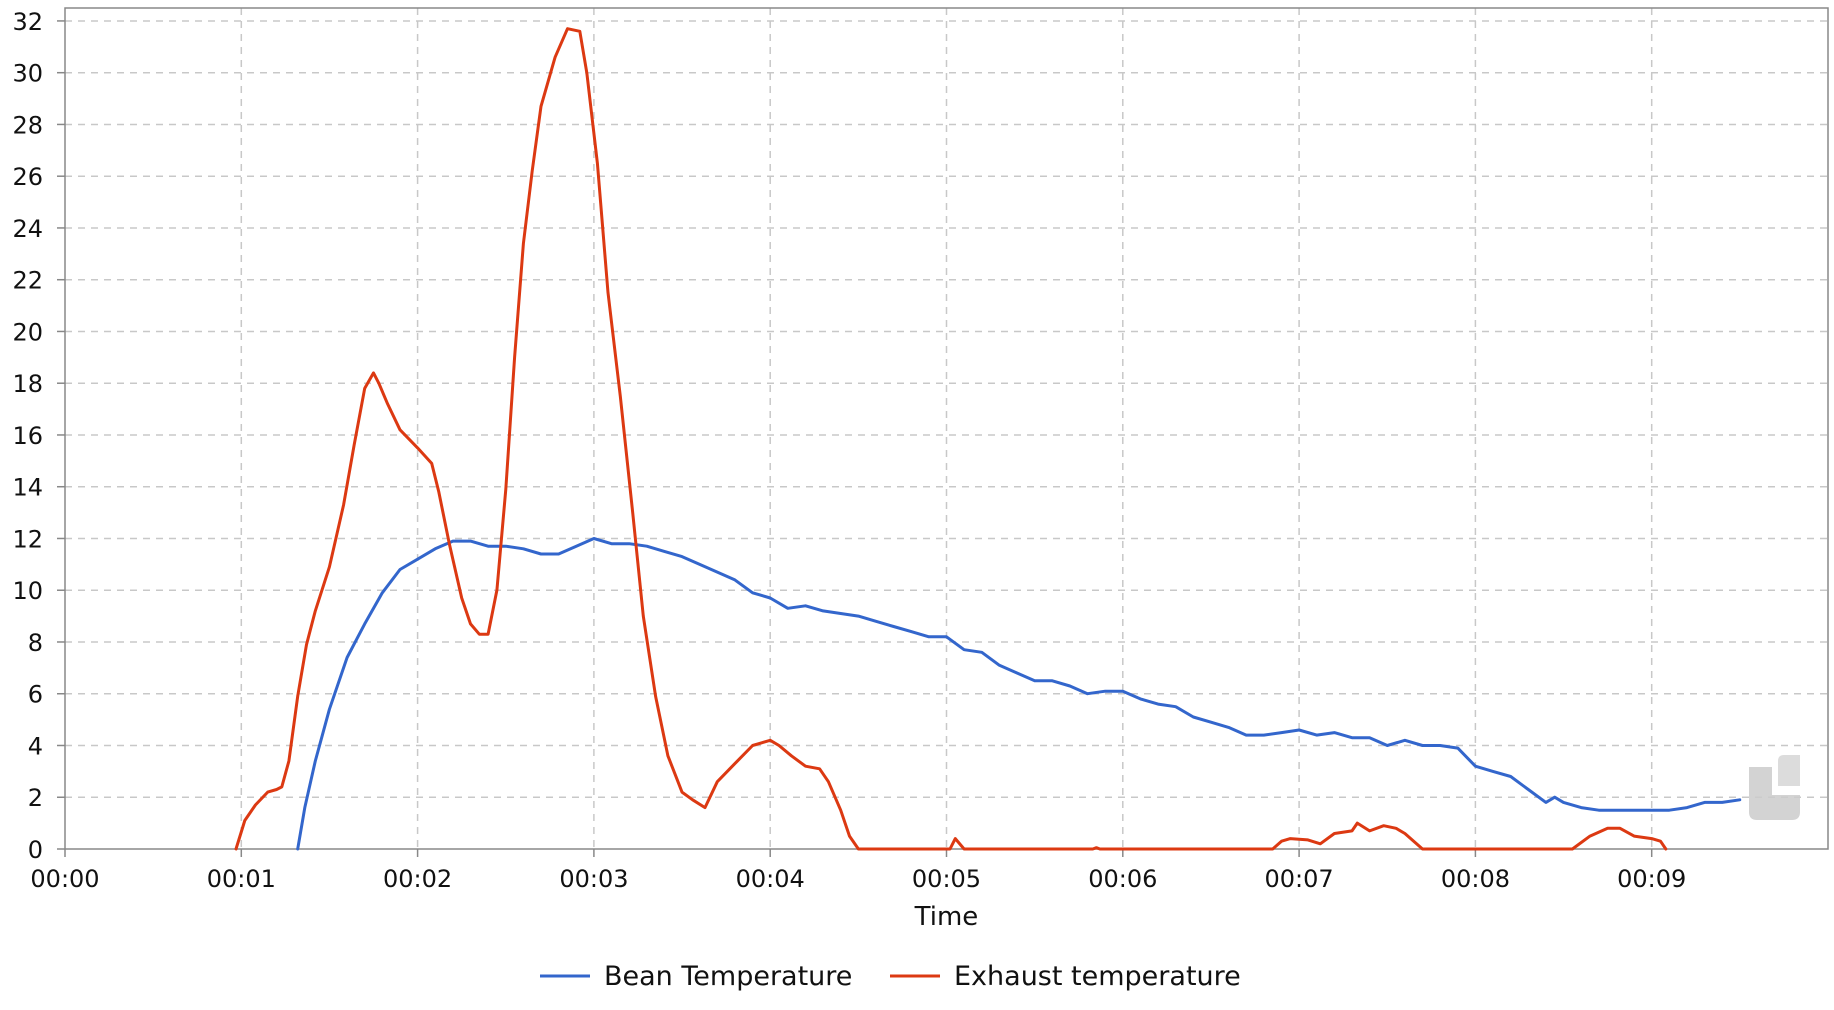  What do you see at coordinates (241, 879) in the screenshot?
I see `x-tick-label: 00:01` at bounding box center [241, 879].